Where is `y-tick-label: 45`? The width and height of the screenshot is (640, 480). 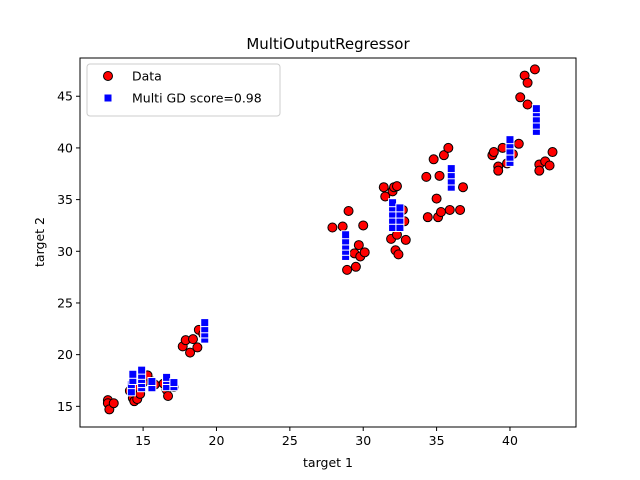 y-tick-label: 45 is located at coordinates (65, 96).